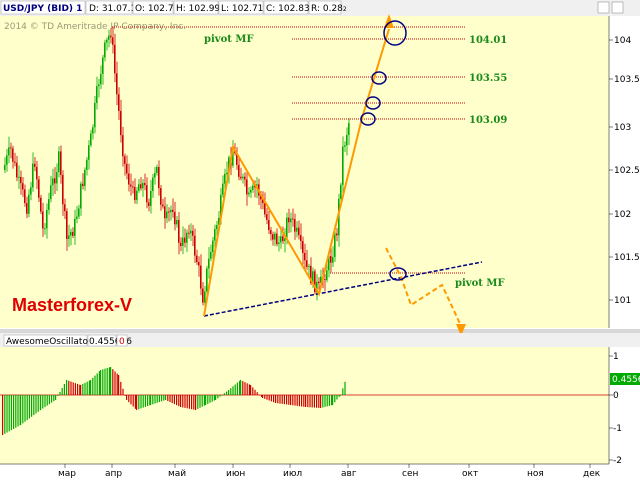 This screenshot has height=480, width=640. Describe the element at coordinates (616, 357) in the screenshot. I see `osc-tick-1: 1` at that location.